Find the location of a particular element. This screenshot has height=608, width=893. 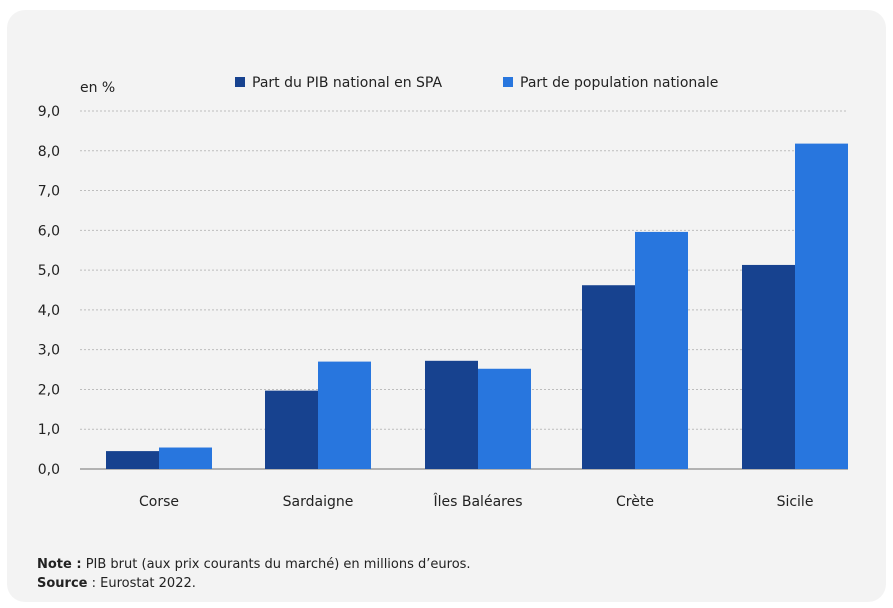

legend-label: Part de population nationale is located at coordinates (619, 83).